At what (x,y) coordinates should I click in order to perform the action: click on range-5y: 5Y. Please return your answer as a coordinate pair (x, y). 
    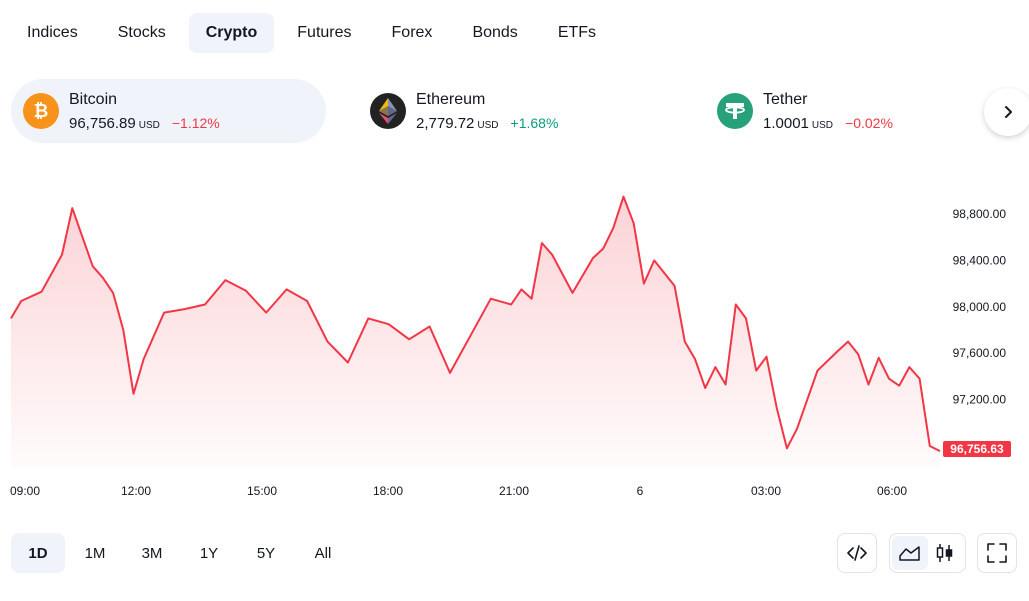
    Looking at the image, I should click on (266, 553).